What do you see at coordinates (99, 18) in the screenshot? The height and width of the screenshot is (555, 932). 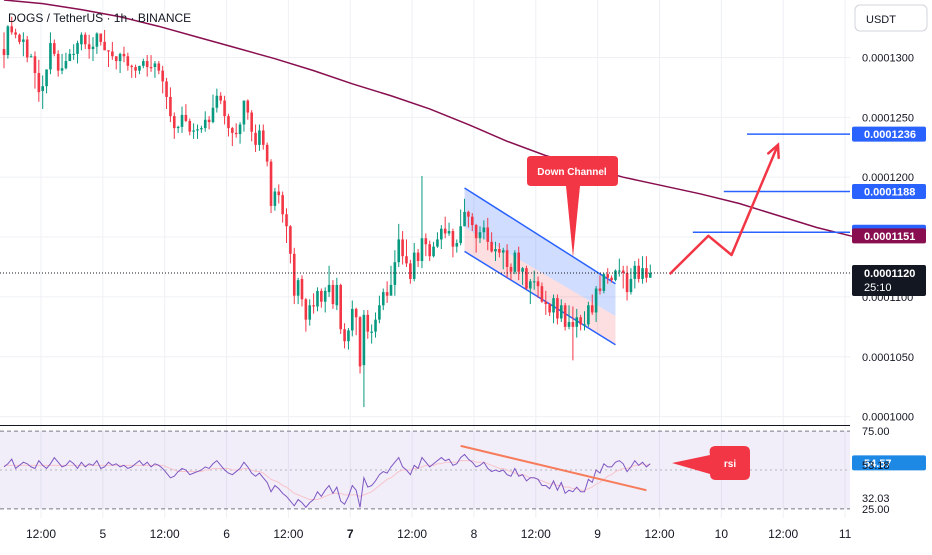 I see `chart-title: DOGS / TetherUS · 1h · BINANCE` at bounding box center [99, 18].